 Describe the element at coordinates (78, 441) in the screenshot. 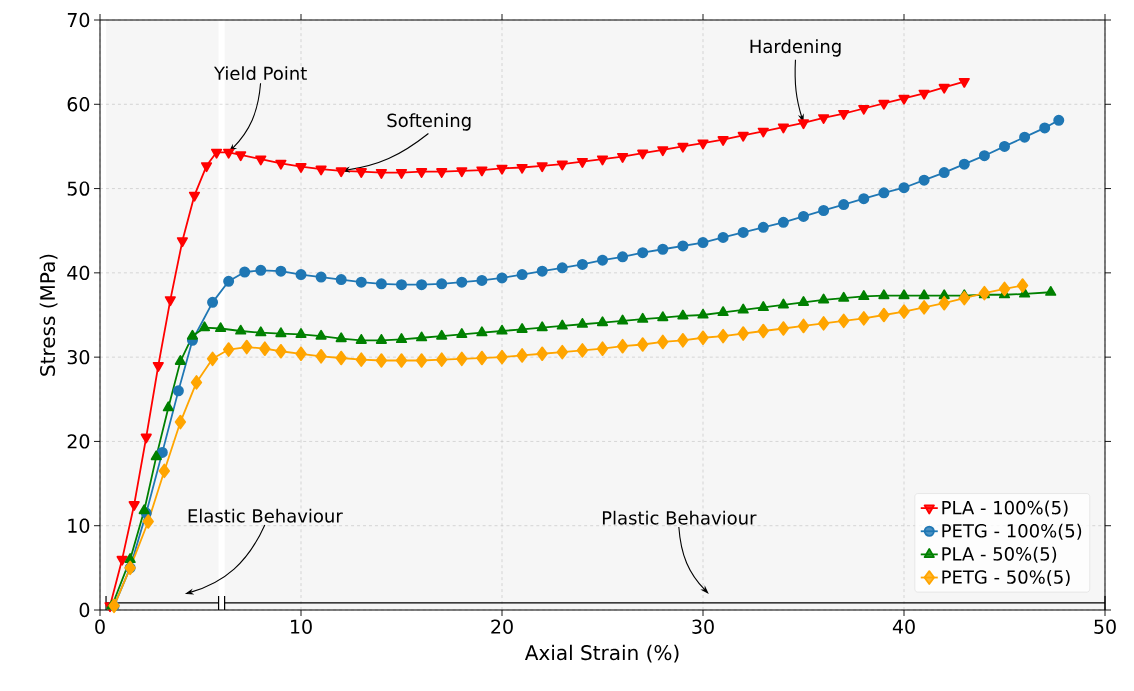

I see `y-tick-label: 20` at that location.